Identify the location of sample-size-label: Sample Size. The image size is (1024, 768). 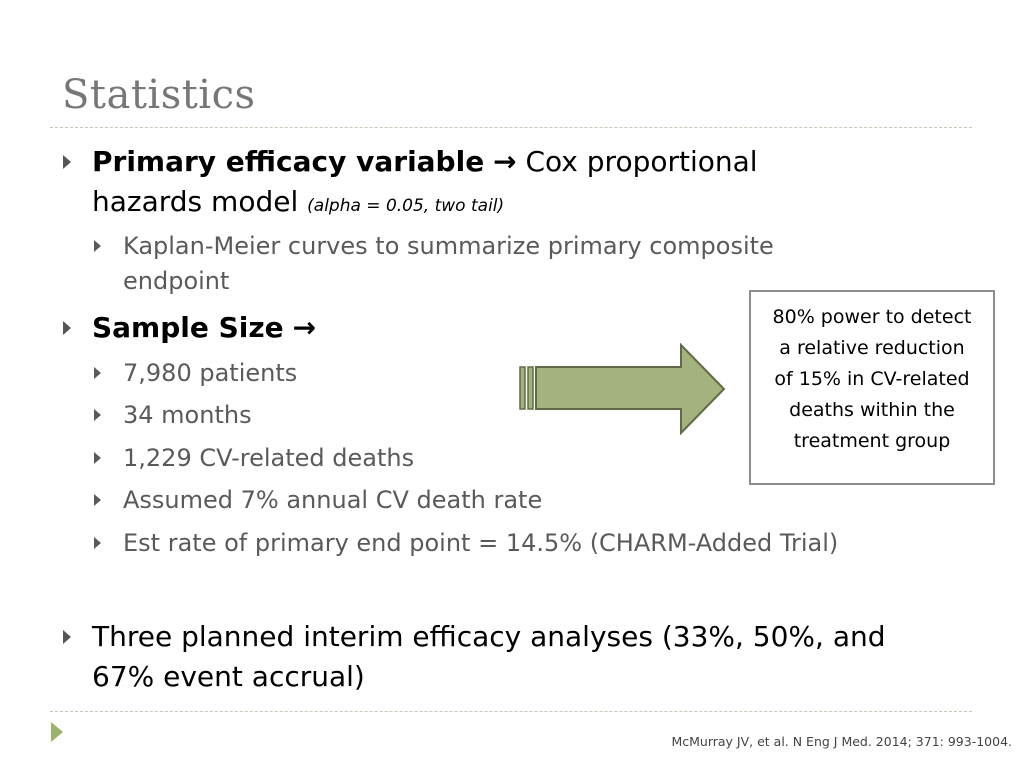
(188, 327).